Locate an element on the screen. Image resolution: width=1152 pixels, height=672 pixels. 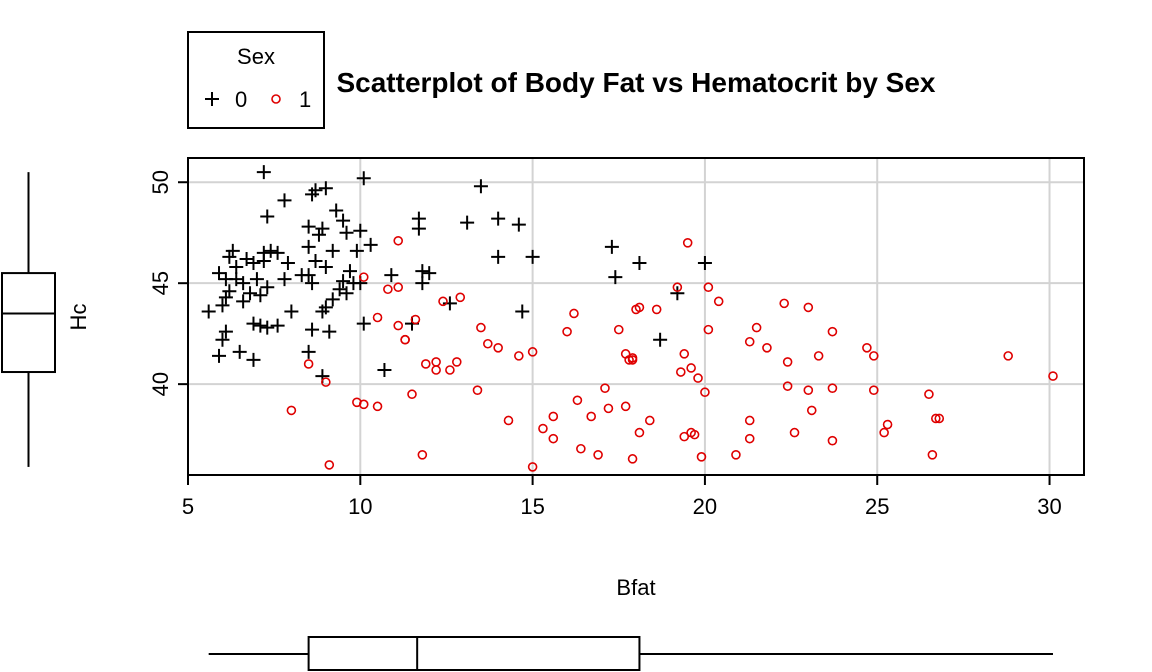
legend-circle-symbol is located at coordinates (276, 99).